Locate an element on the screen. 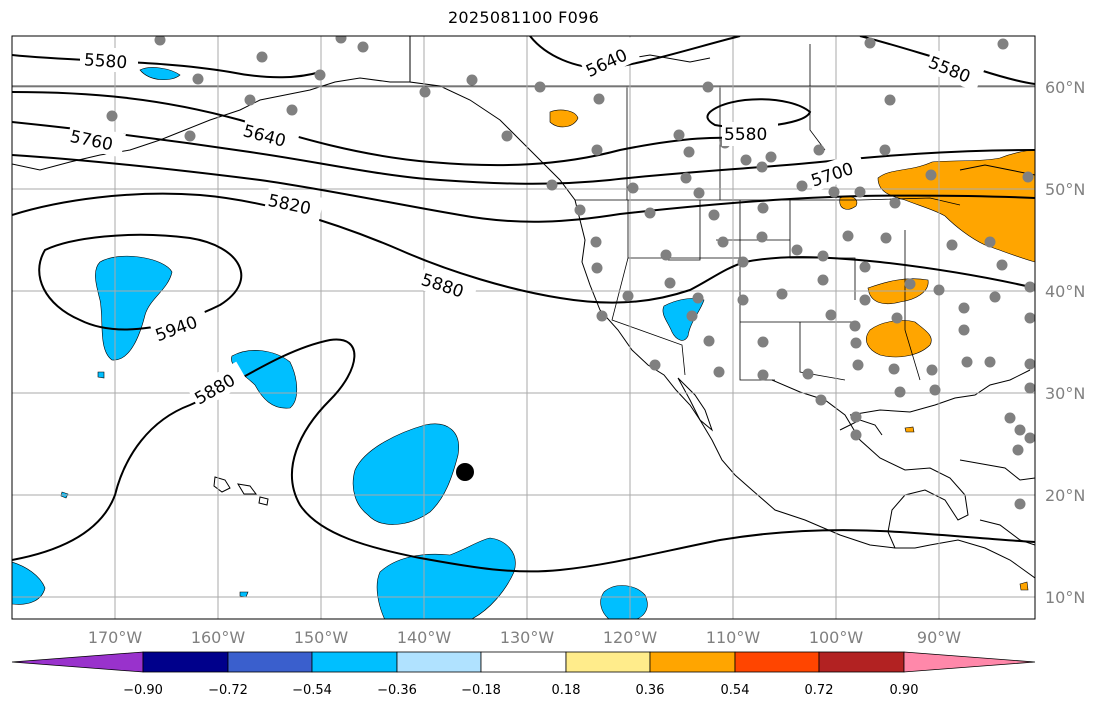  lat-label: 50°N is located at coordinates (1065, 189).